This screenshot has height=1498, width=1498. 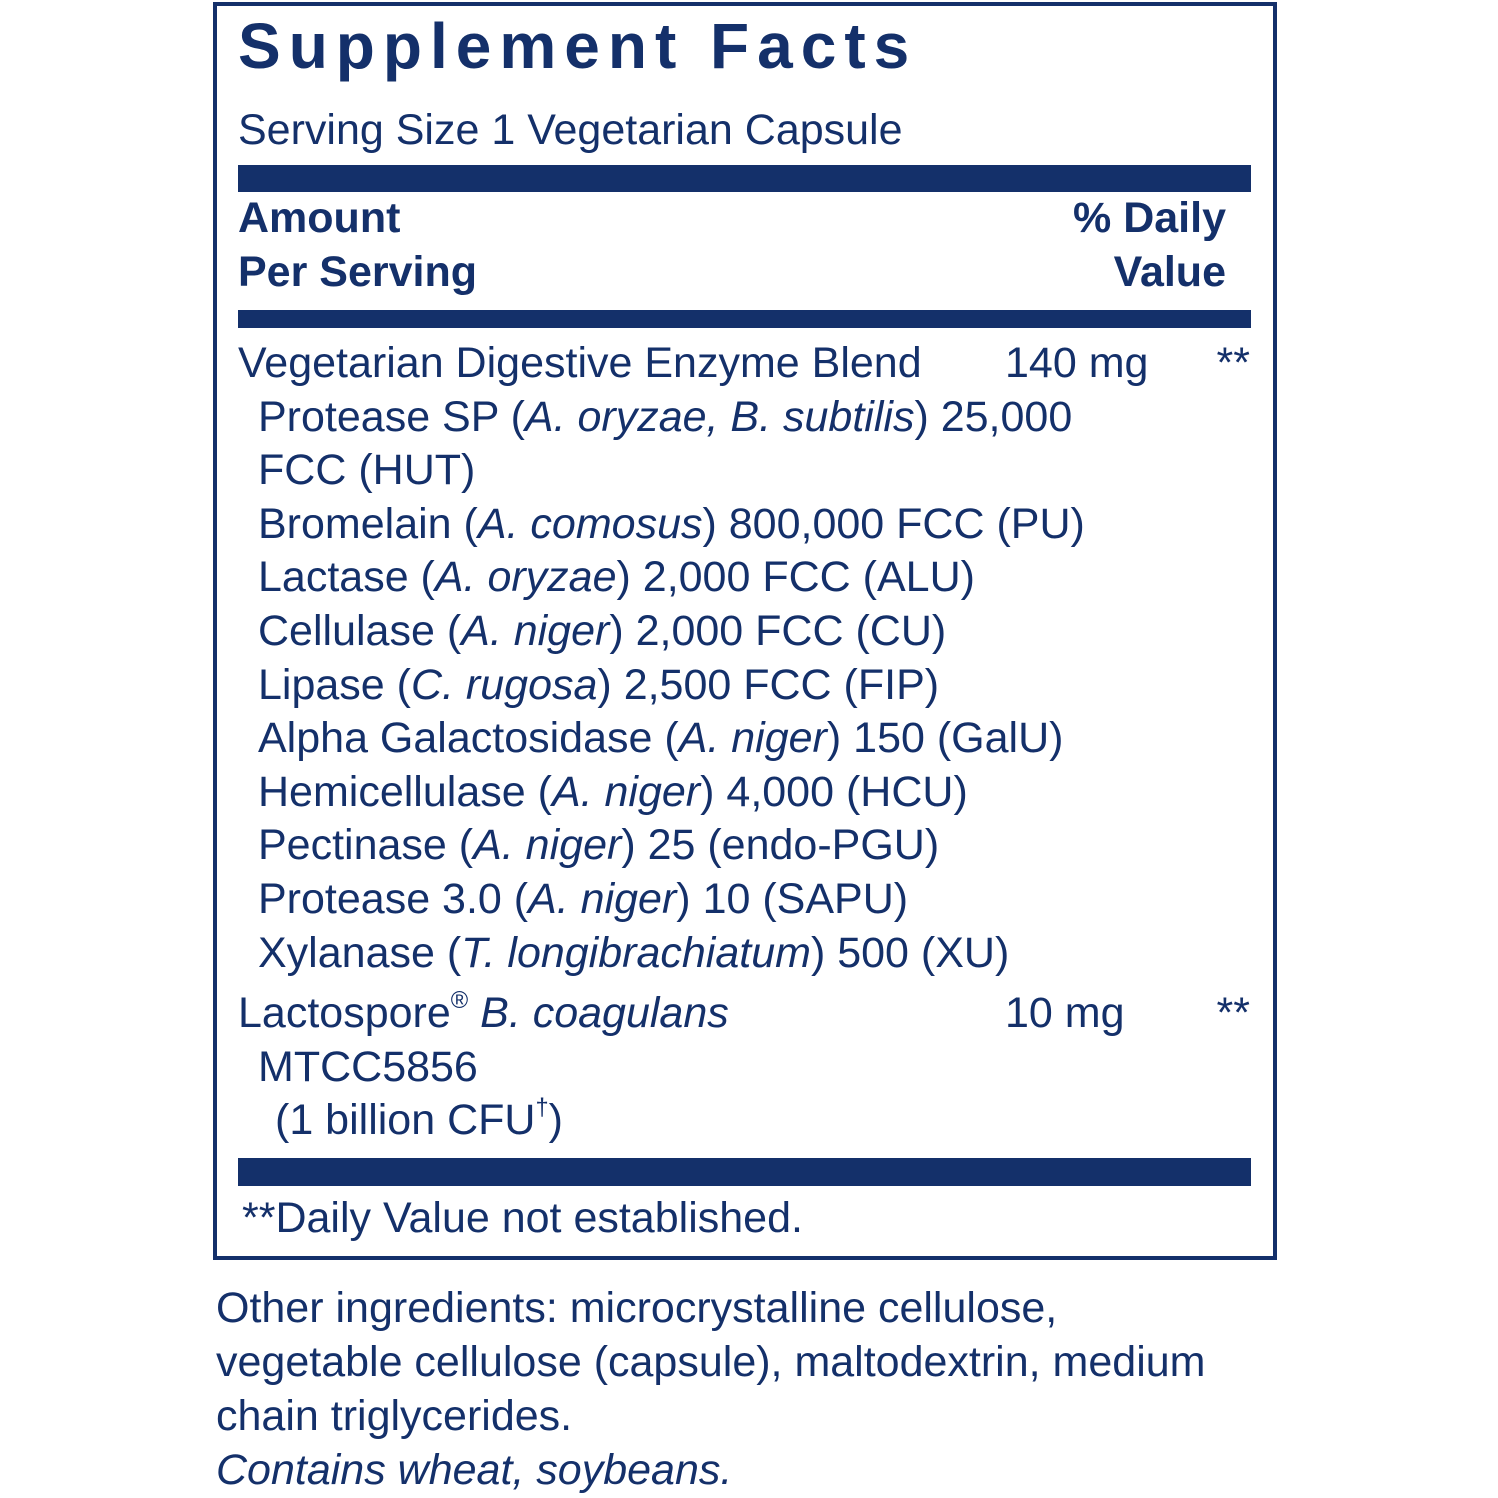 I want to click on ingredient-line: Lactospore® B. coagulans, so click(x=483, y=1013).